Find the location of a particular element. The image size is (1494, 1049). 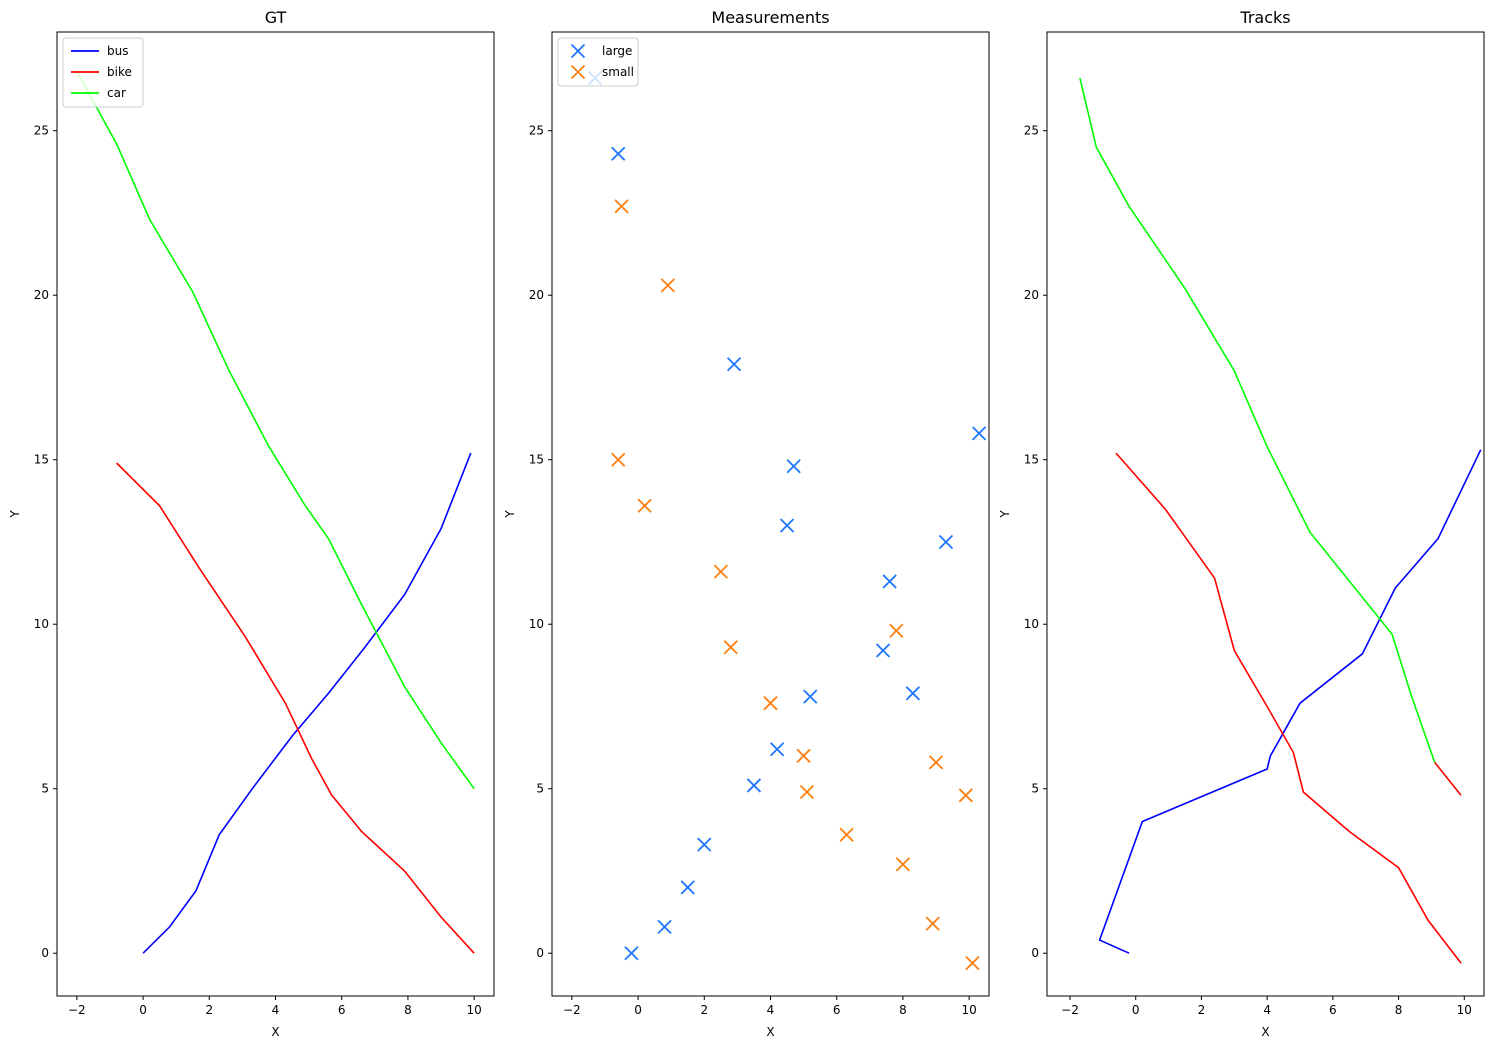

series-line-bus is located at coordinates (307, 703).